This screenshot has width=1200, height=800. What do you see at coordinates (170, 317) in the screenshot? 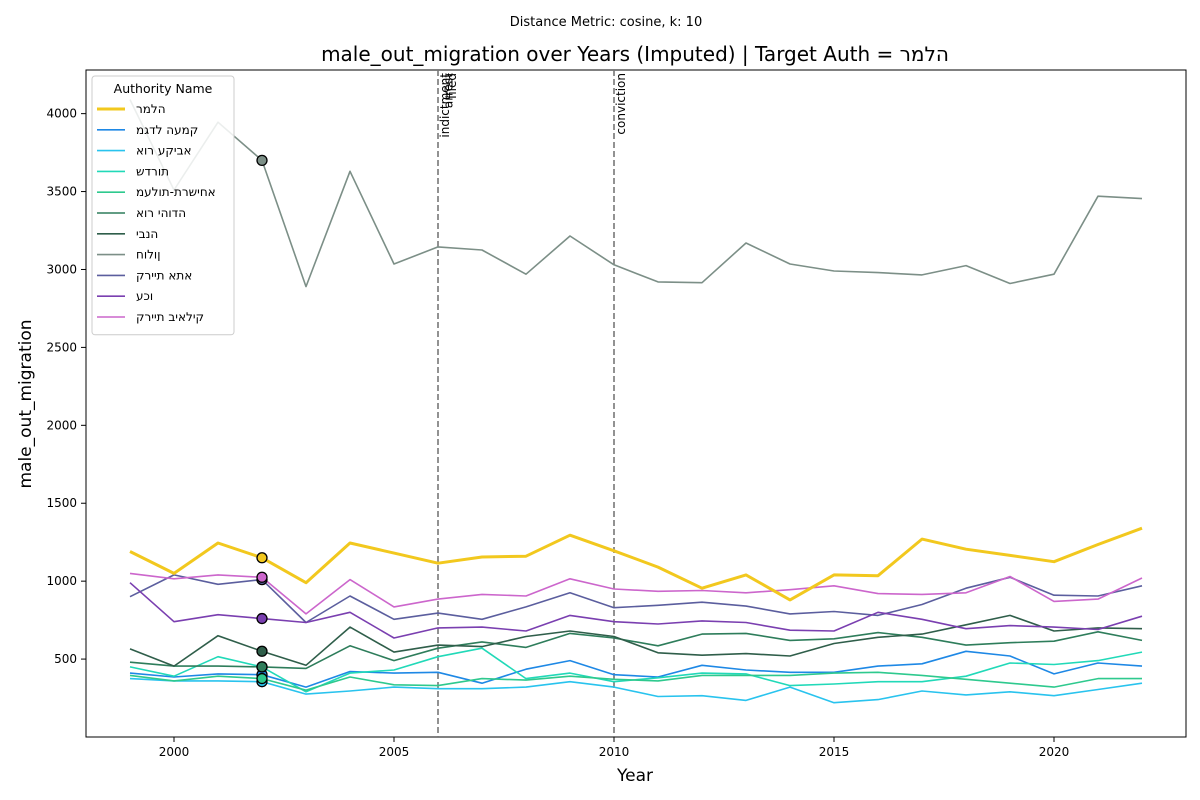
I see `legend-entry: קילאיב תיירק` at bounding box center [170, 317].